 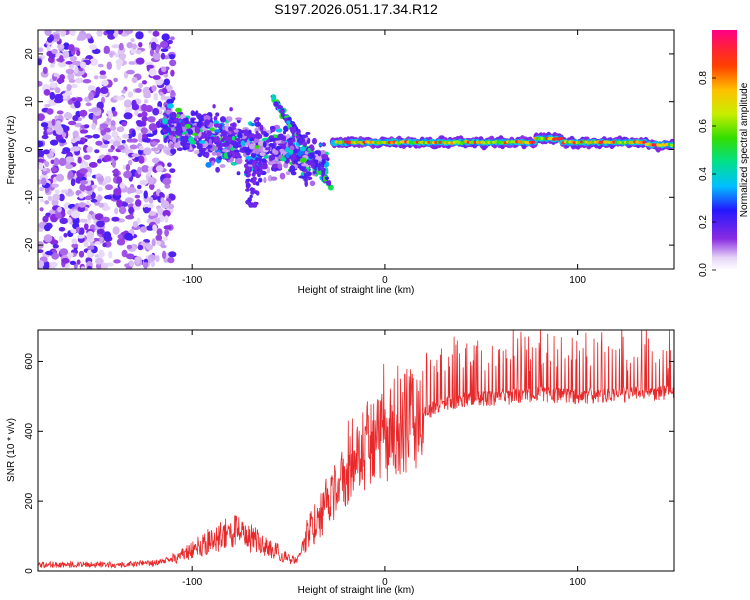 What do you see at coordinates (246, 161) in the screenshot?
I see `spectrogram-cell-1992` at bounding box center [246, 161].